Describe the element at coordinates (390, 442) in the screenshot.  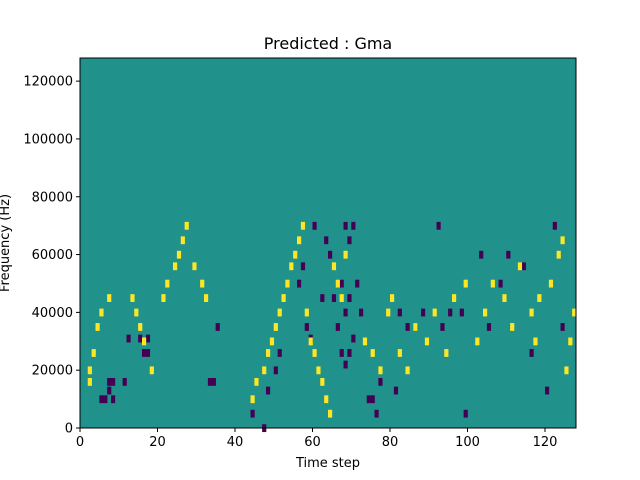
I see `x-tick-label: 80` at that location.